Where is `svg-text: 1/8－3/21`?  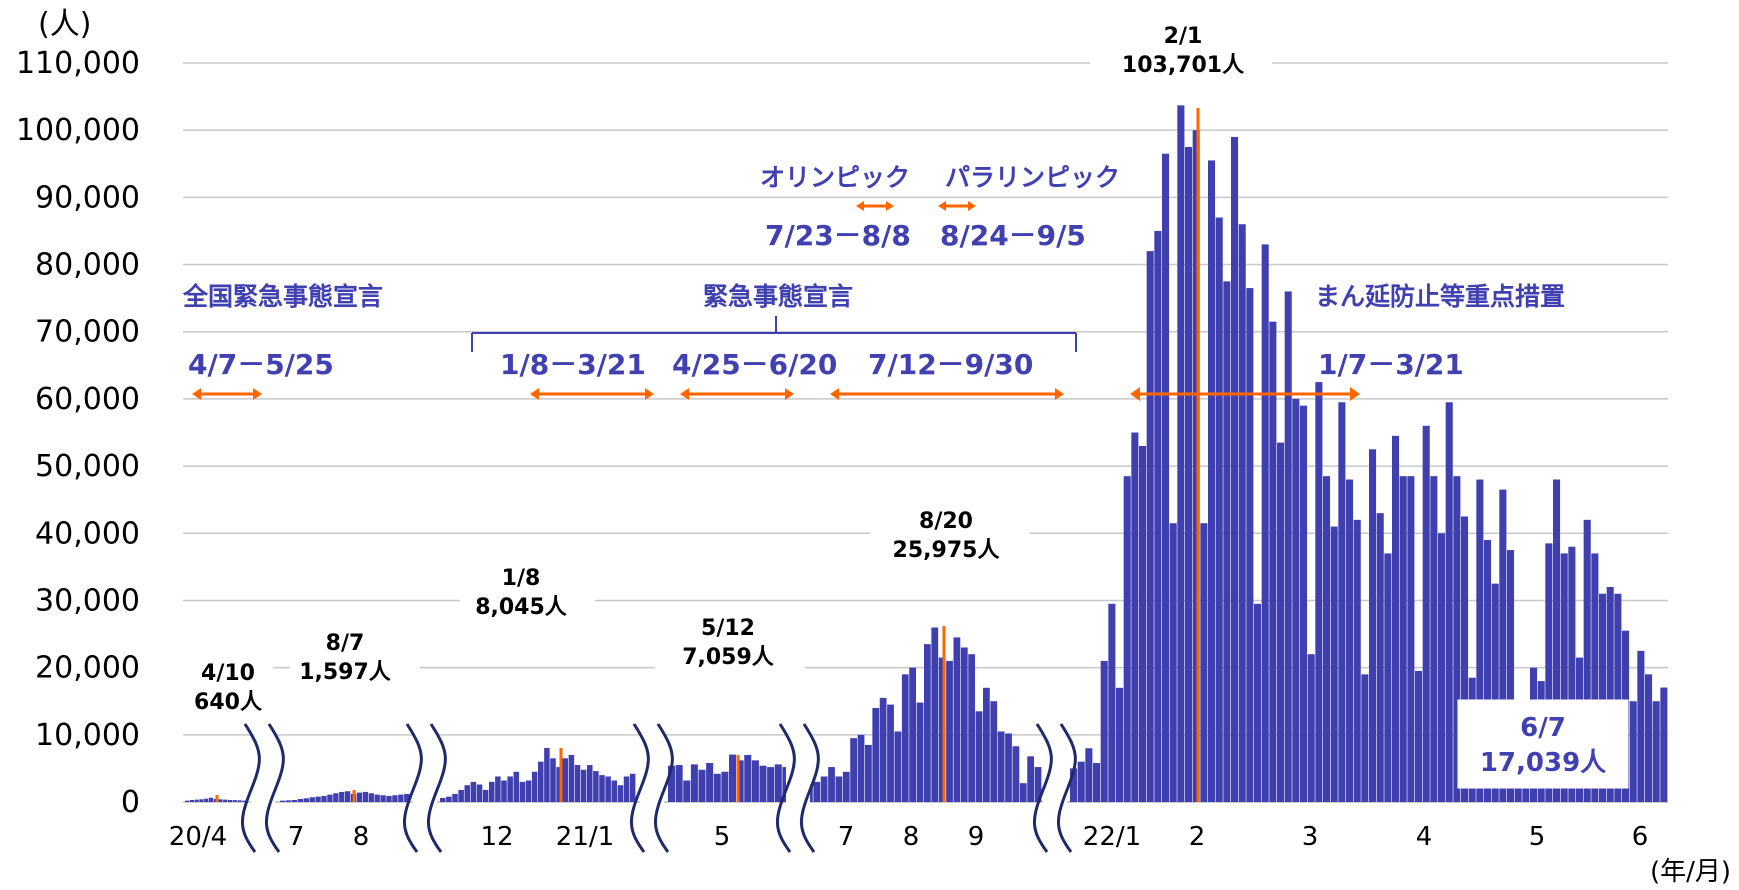 svg-text: 1/8－3/21 is located at coordinates (573, 364).